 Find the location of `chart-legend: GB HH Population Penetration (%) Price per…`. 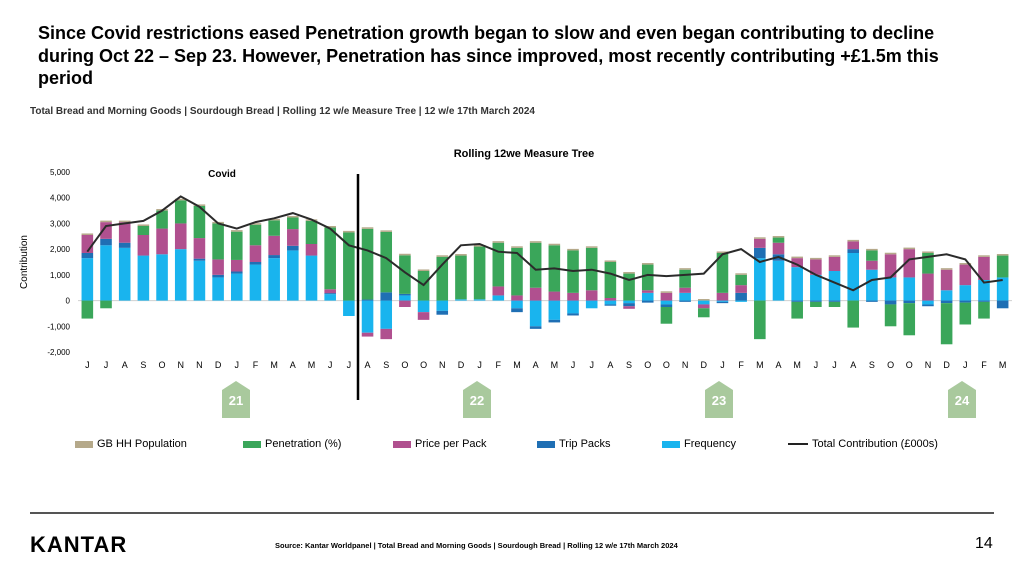

chart-legend: GB HH Population Penetration (%) Price per… is located at coordinates (525, 446).